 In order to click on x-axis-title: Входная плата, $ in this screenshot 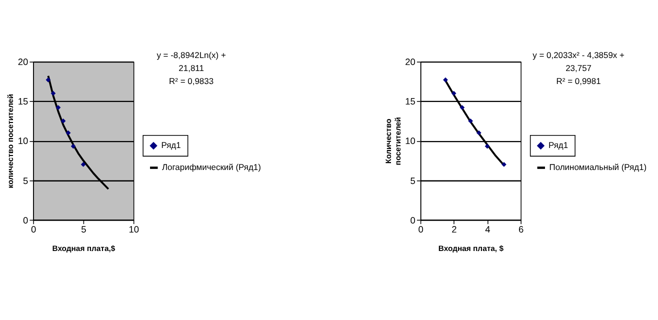, I will do `click(471, 249)`.